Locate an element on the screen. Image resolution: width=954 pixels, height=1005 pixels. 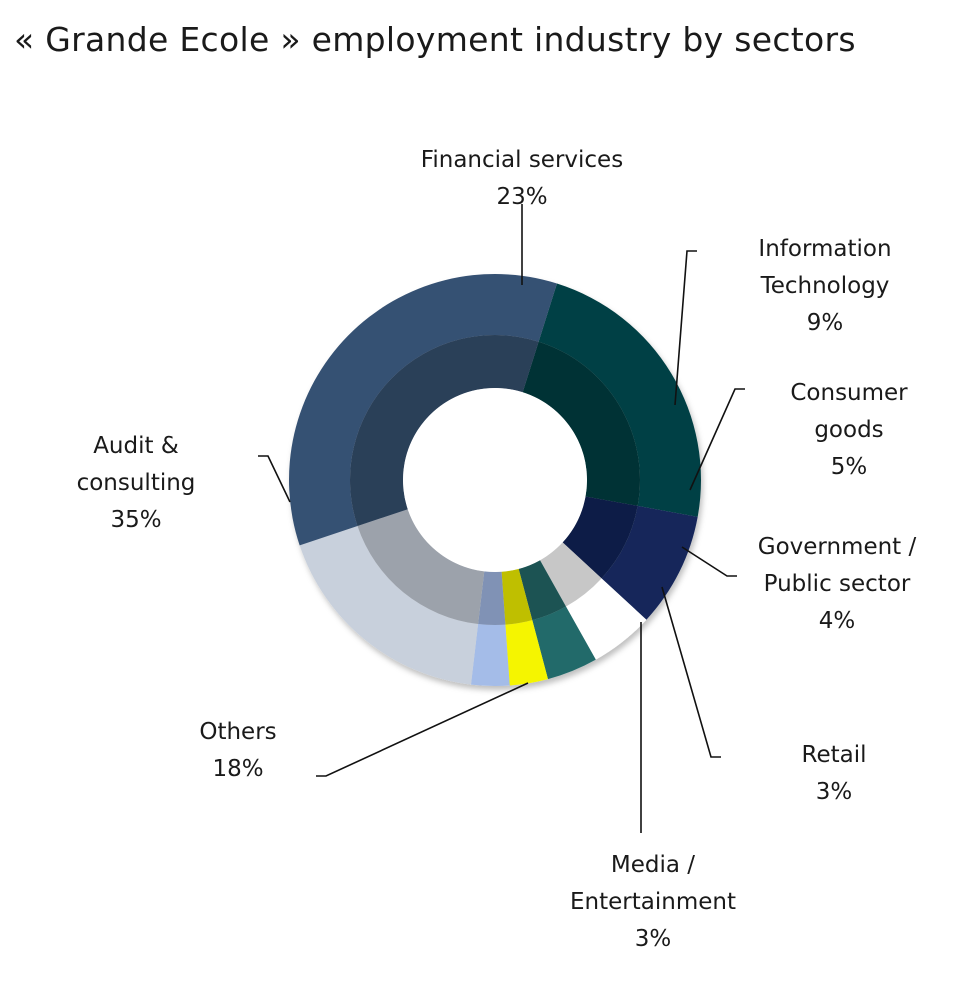
slice-information-technology is located at coordinates (649, 562).